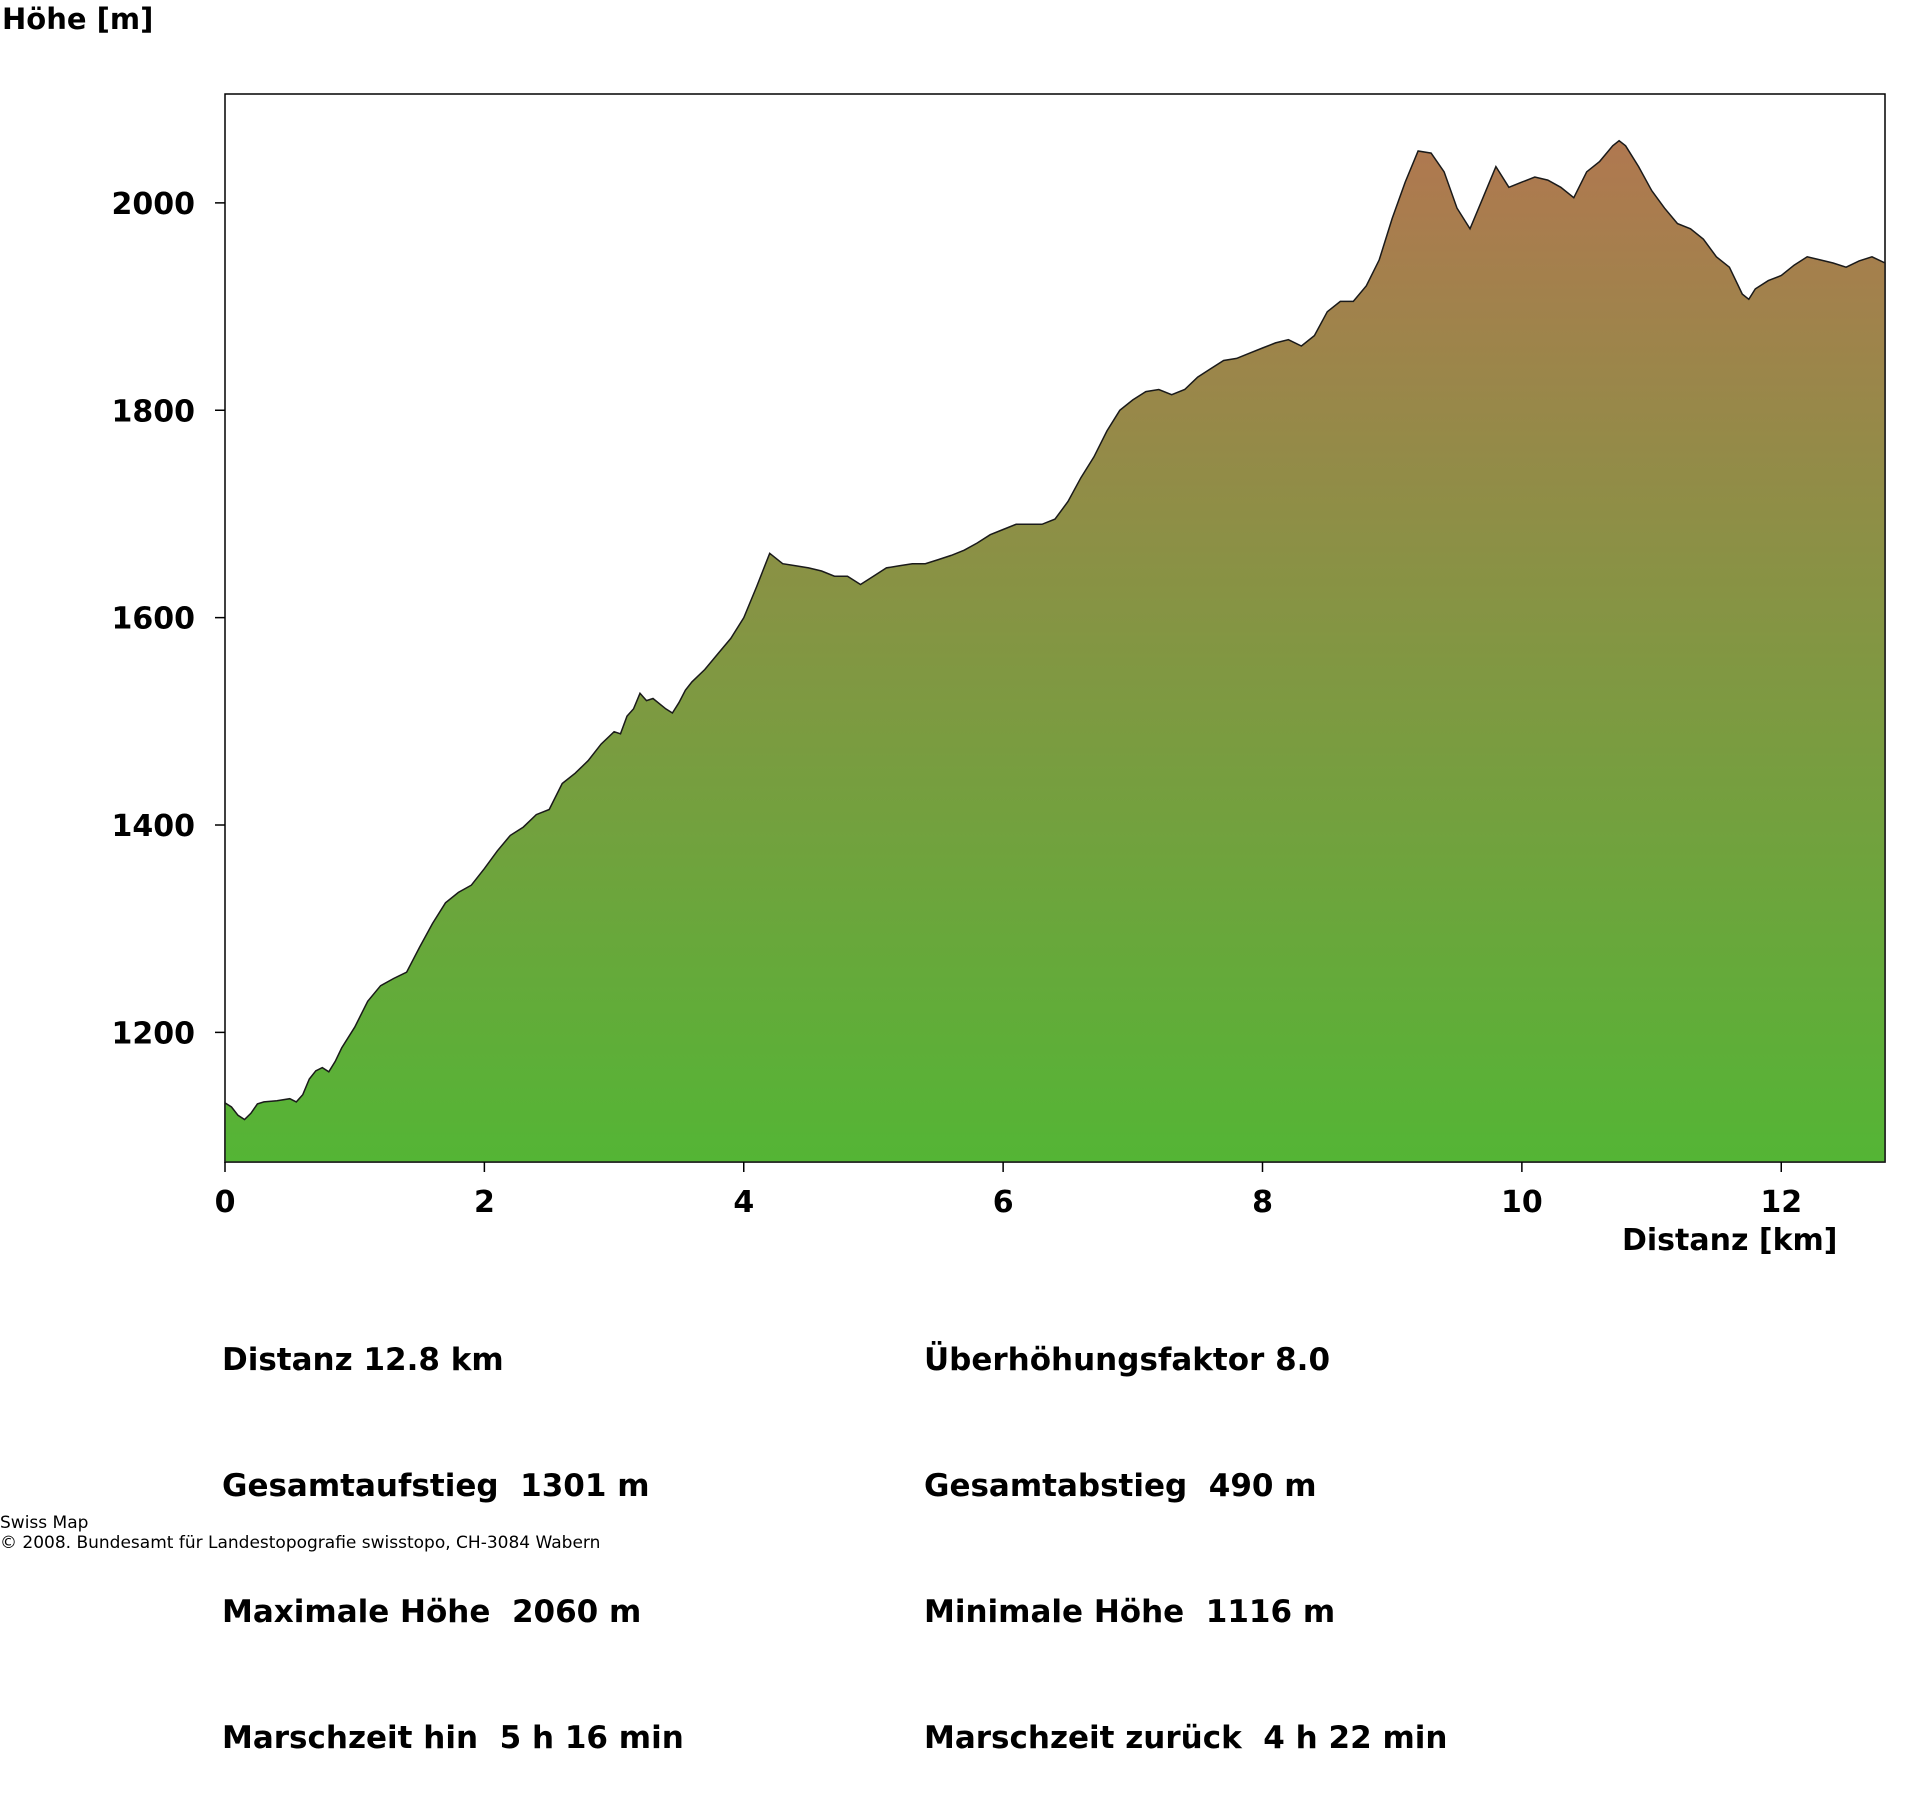  I want to click on y-tick-label: 1600, so click(154, 619).